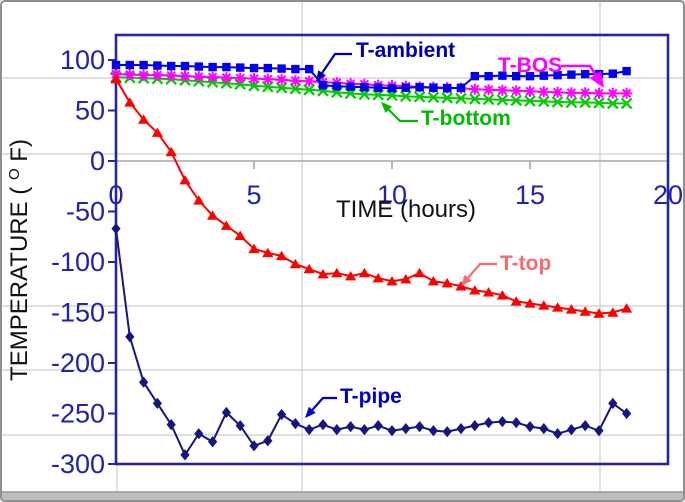  What do you see at coordinates (406, 50) in the screenshot?
I see `series-label-T-ambient: T-ambient` at bounding box center [406, 50].